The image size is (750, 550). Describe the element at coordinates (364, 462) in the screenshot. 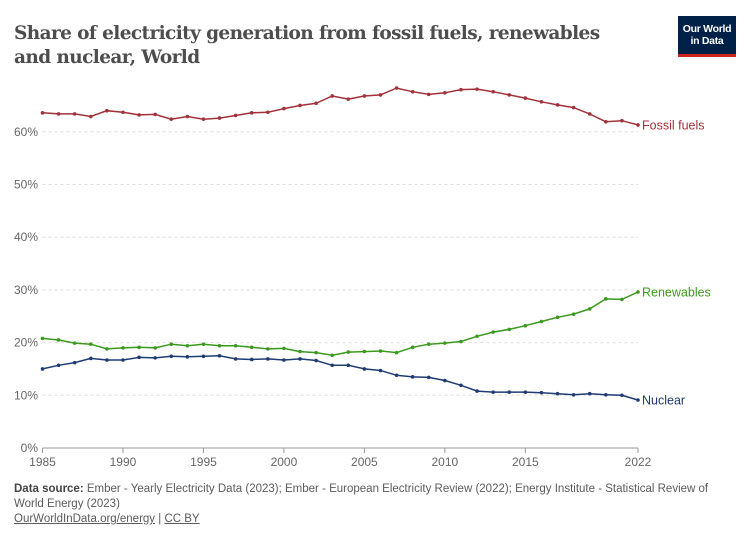

I see `x-tick-label: 2005` at that location.